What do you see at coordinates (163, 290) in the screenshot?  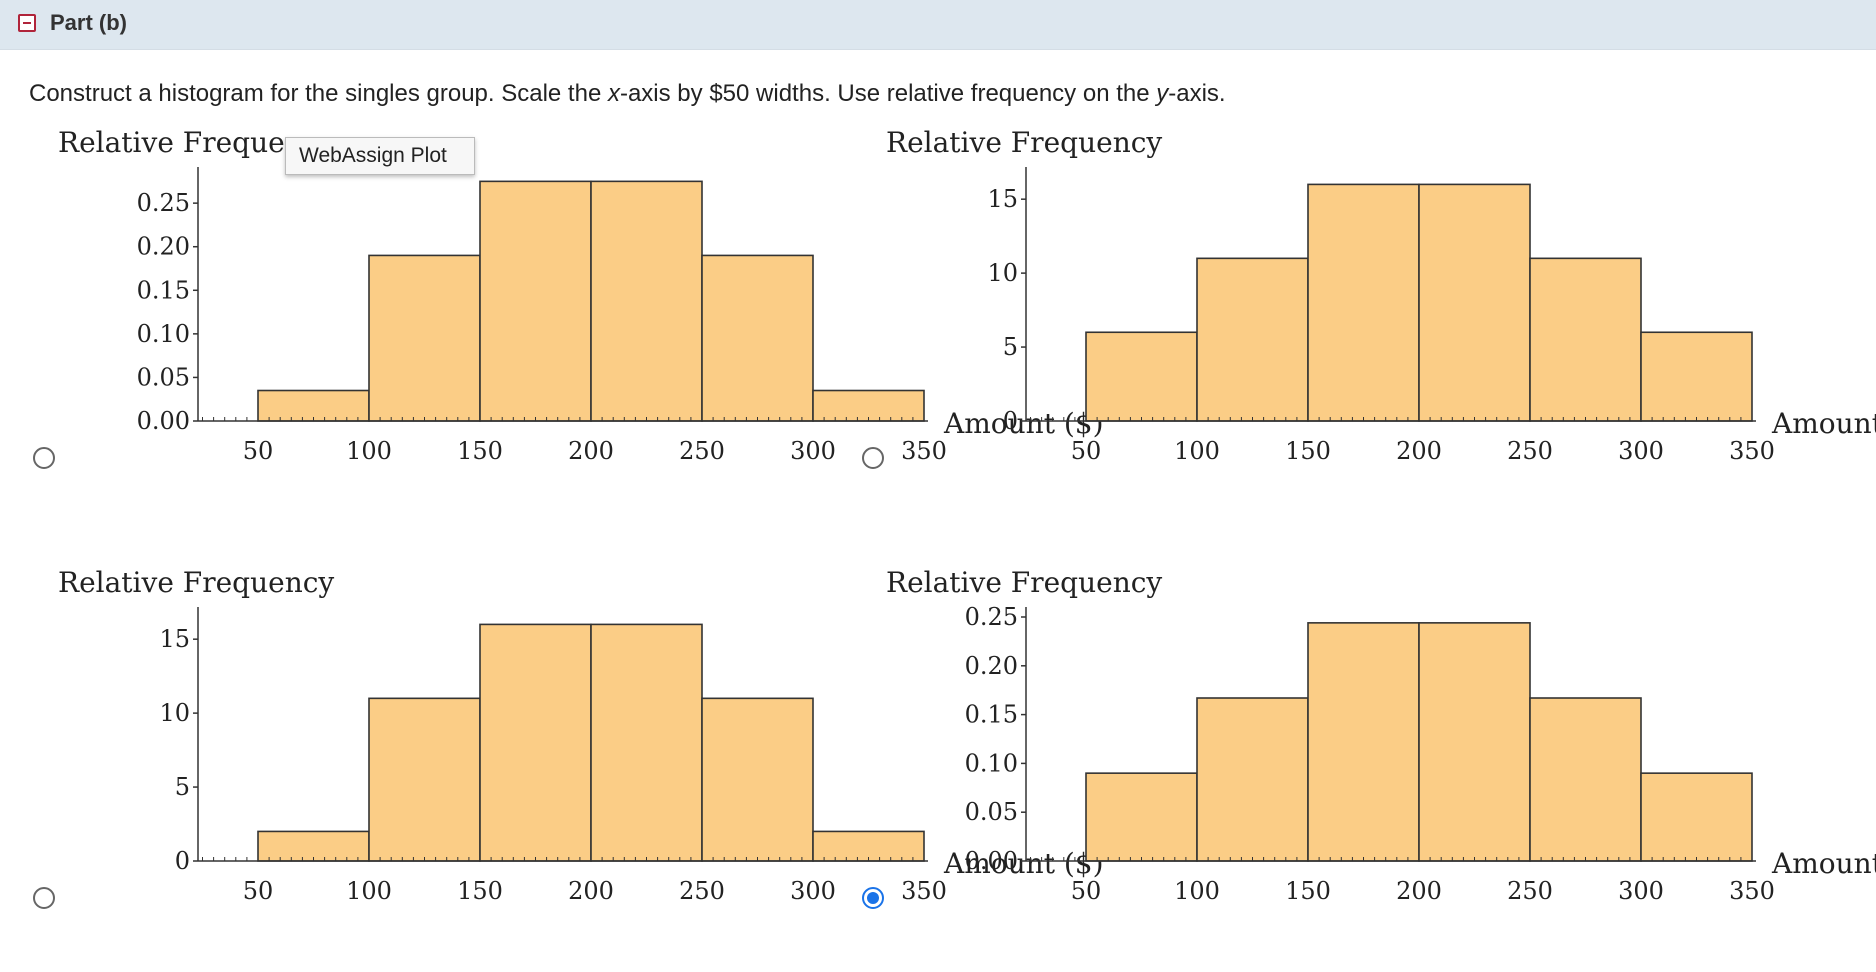 I see `y-tick-label-0-3: 0.15` at bounding box center [163, 290].